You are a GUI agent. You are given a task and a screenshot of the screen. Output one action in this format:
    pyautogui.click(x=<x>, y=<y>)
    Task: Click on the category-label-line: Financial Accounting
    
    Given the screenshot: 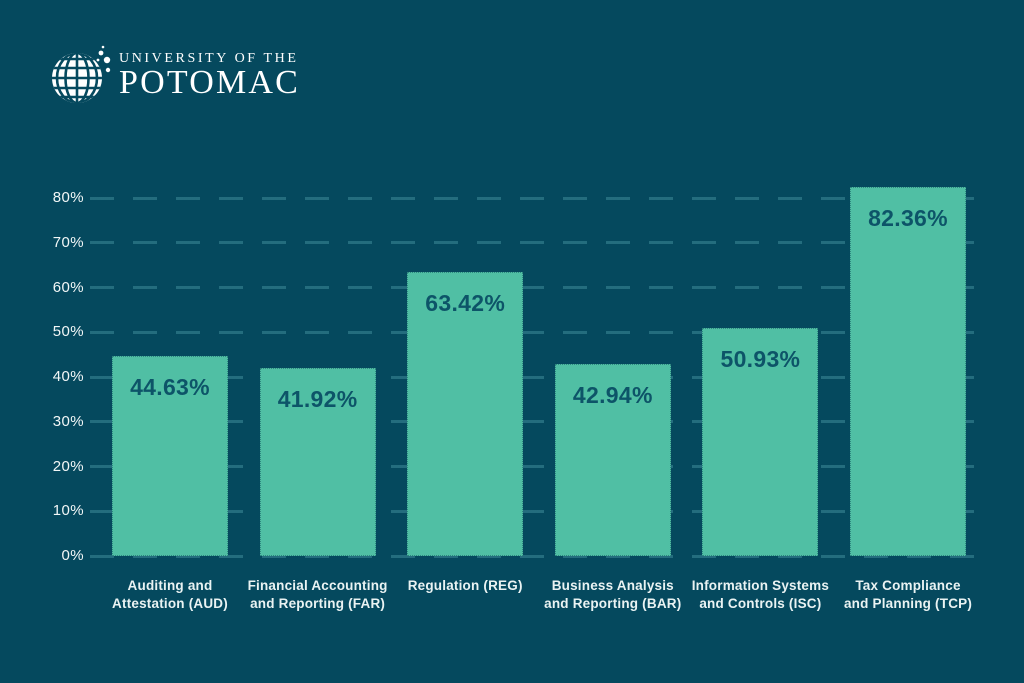 What is the action you would take?
    pyautogui.click(x=317, y=585)
    